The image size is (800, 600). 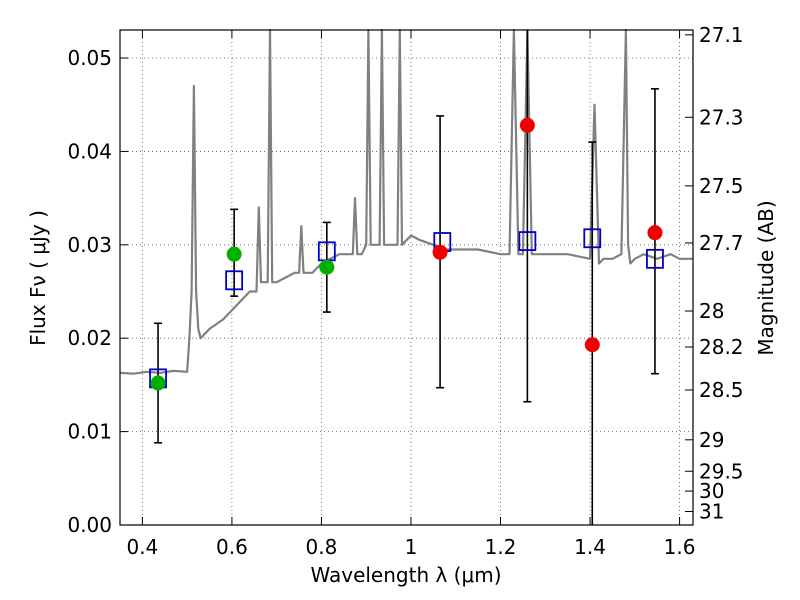 I want to click on mag-tick-label: 29, so click(x=711, y=440).